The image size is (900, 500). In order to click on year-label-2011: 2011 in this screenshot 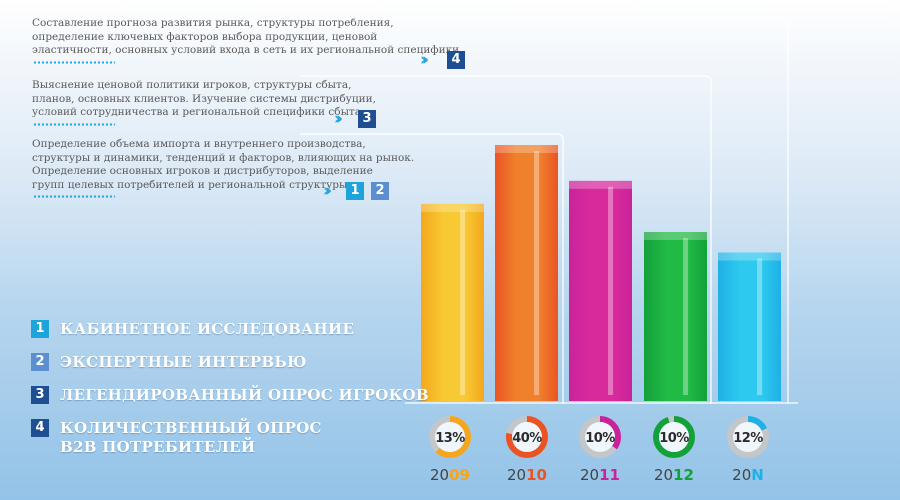, I will do `click(600, 475)`.